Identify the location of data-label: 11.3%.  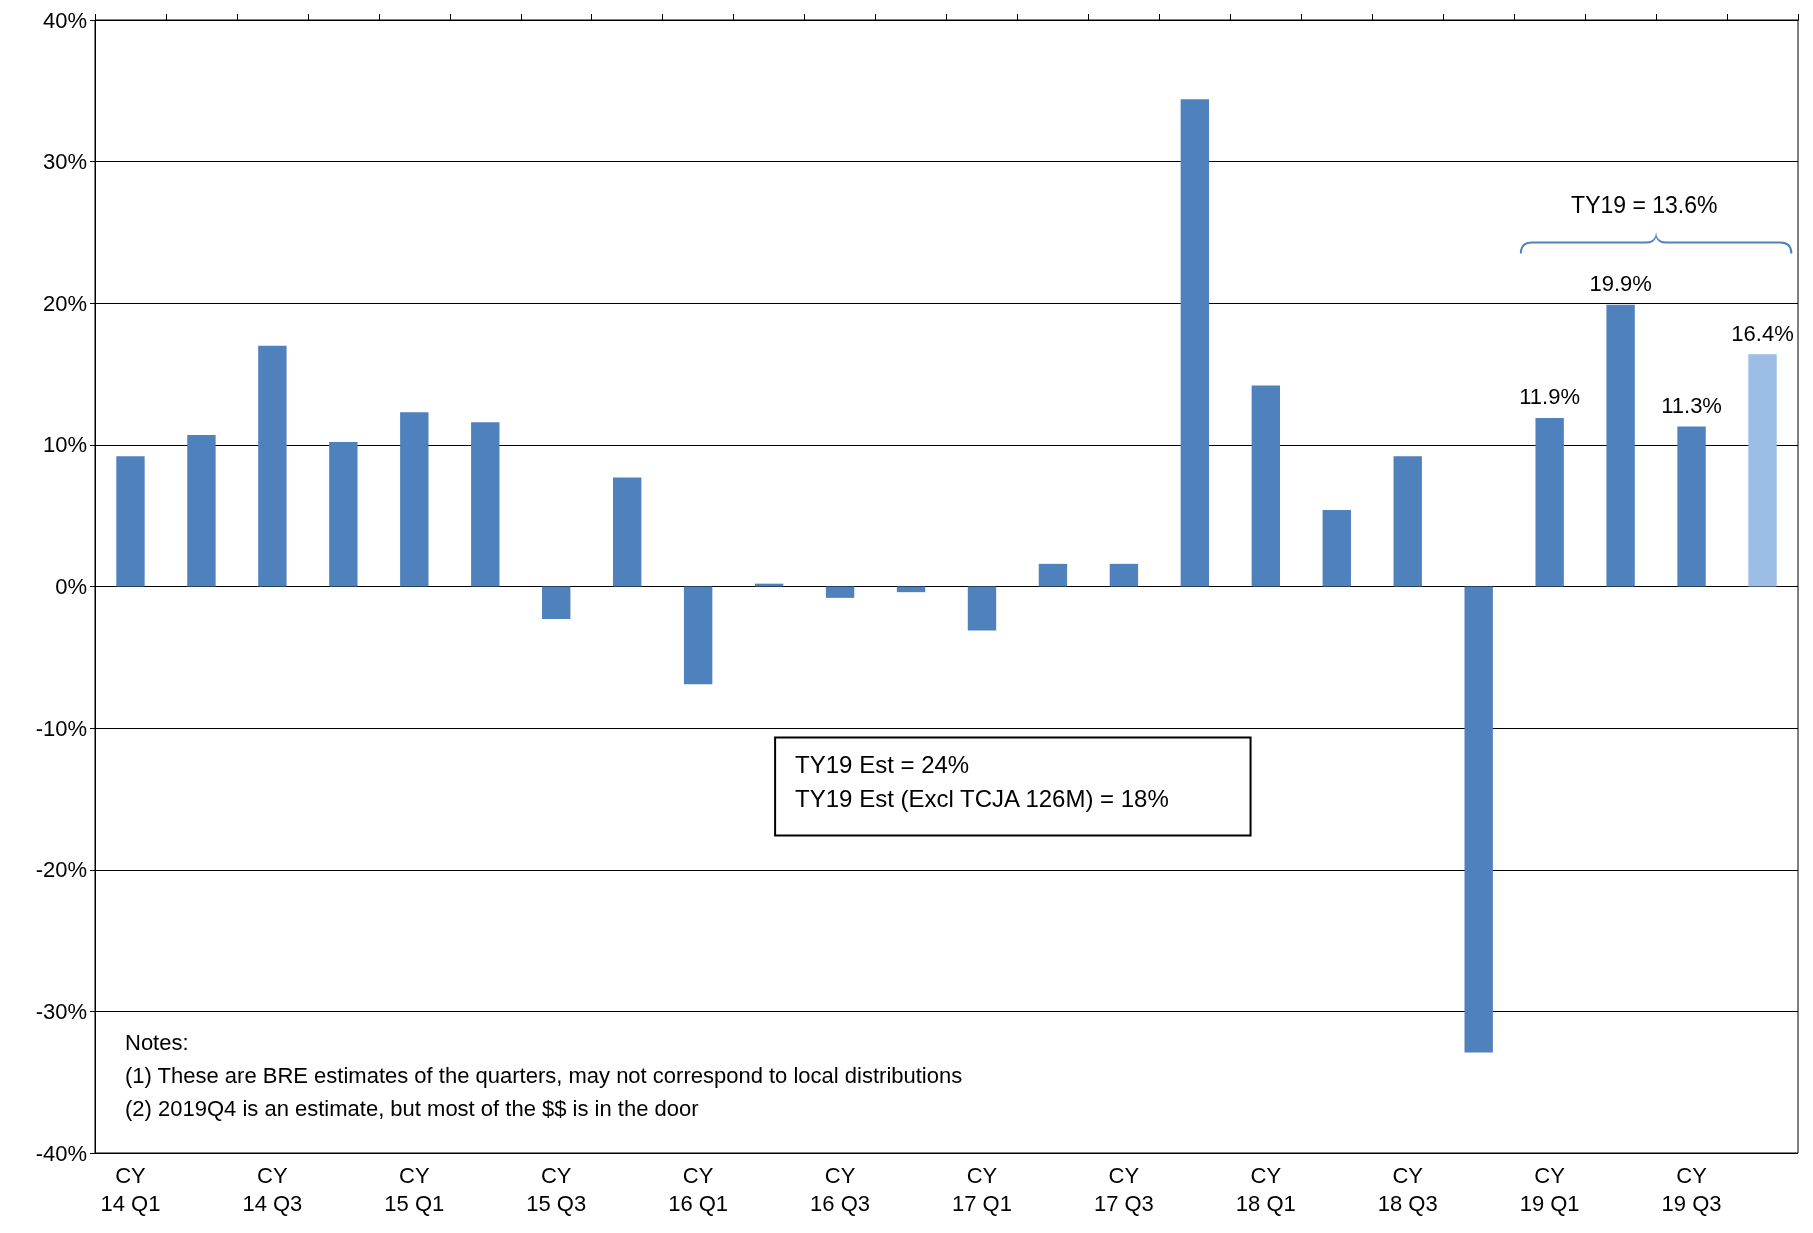
(1691, 405).